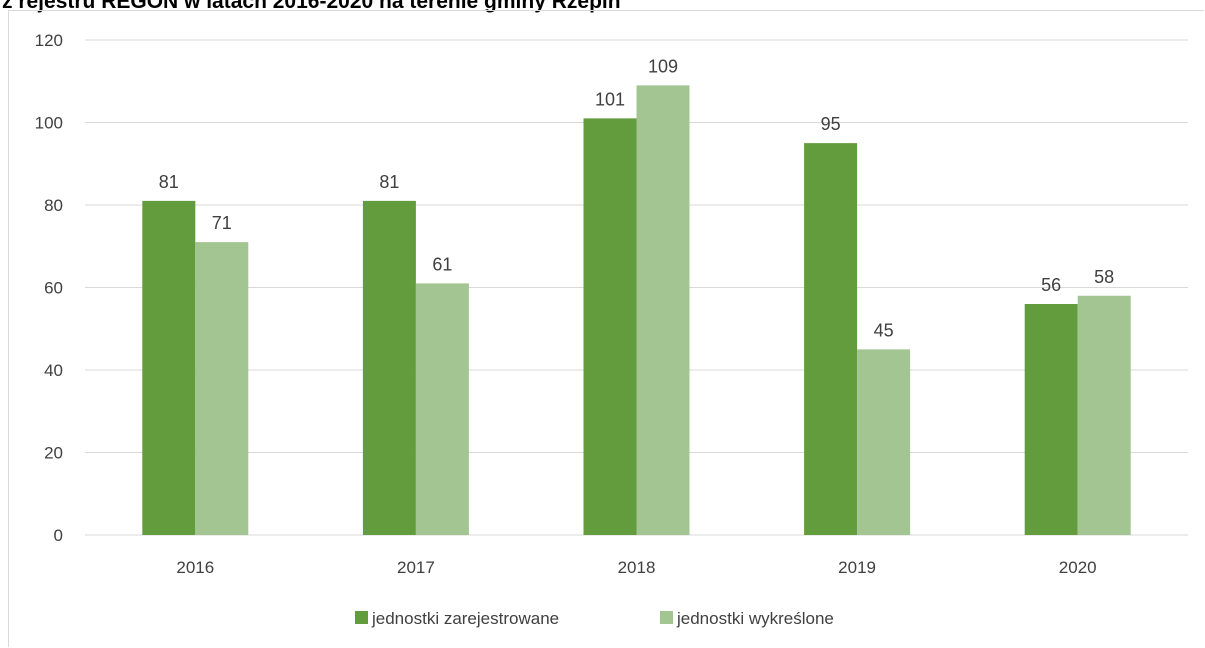 The image size is (1205, 648). I want to click on x-tick-label: 2018, so click(637, 567).